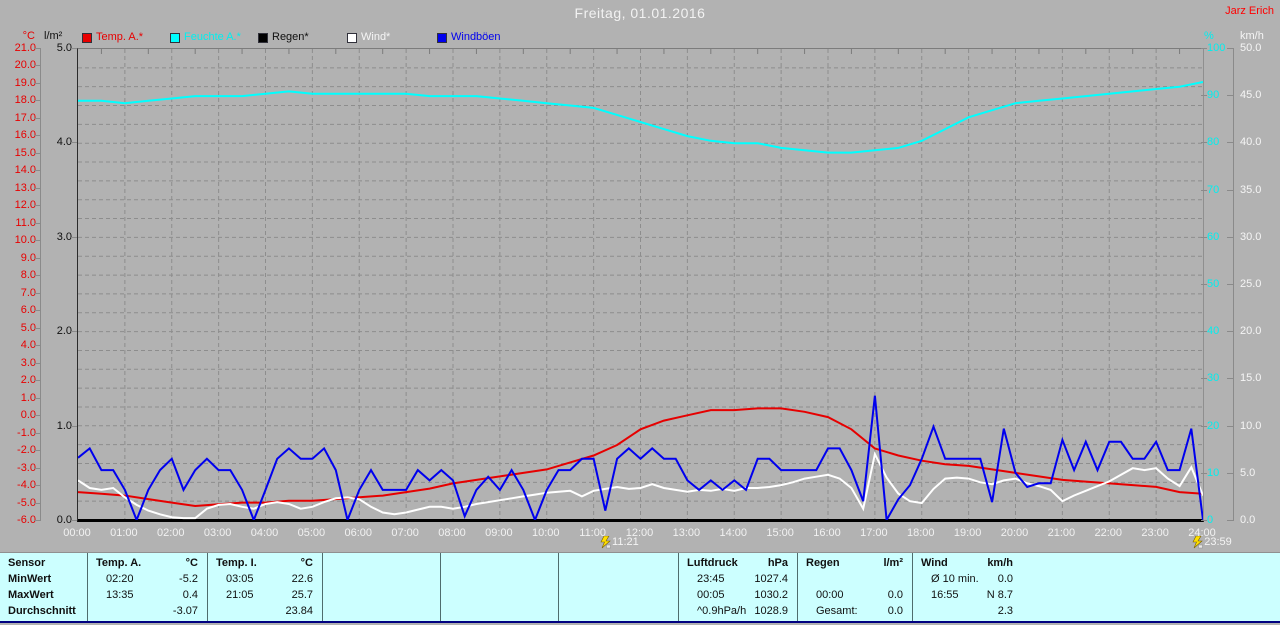  Describe the element at coordinates (147, 597) in the screenshot. I see `table-cell-row: 13:35 0.4` at that location.